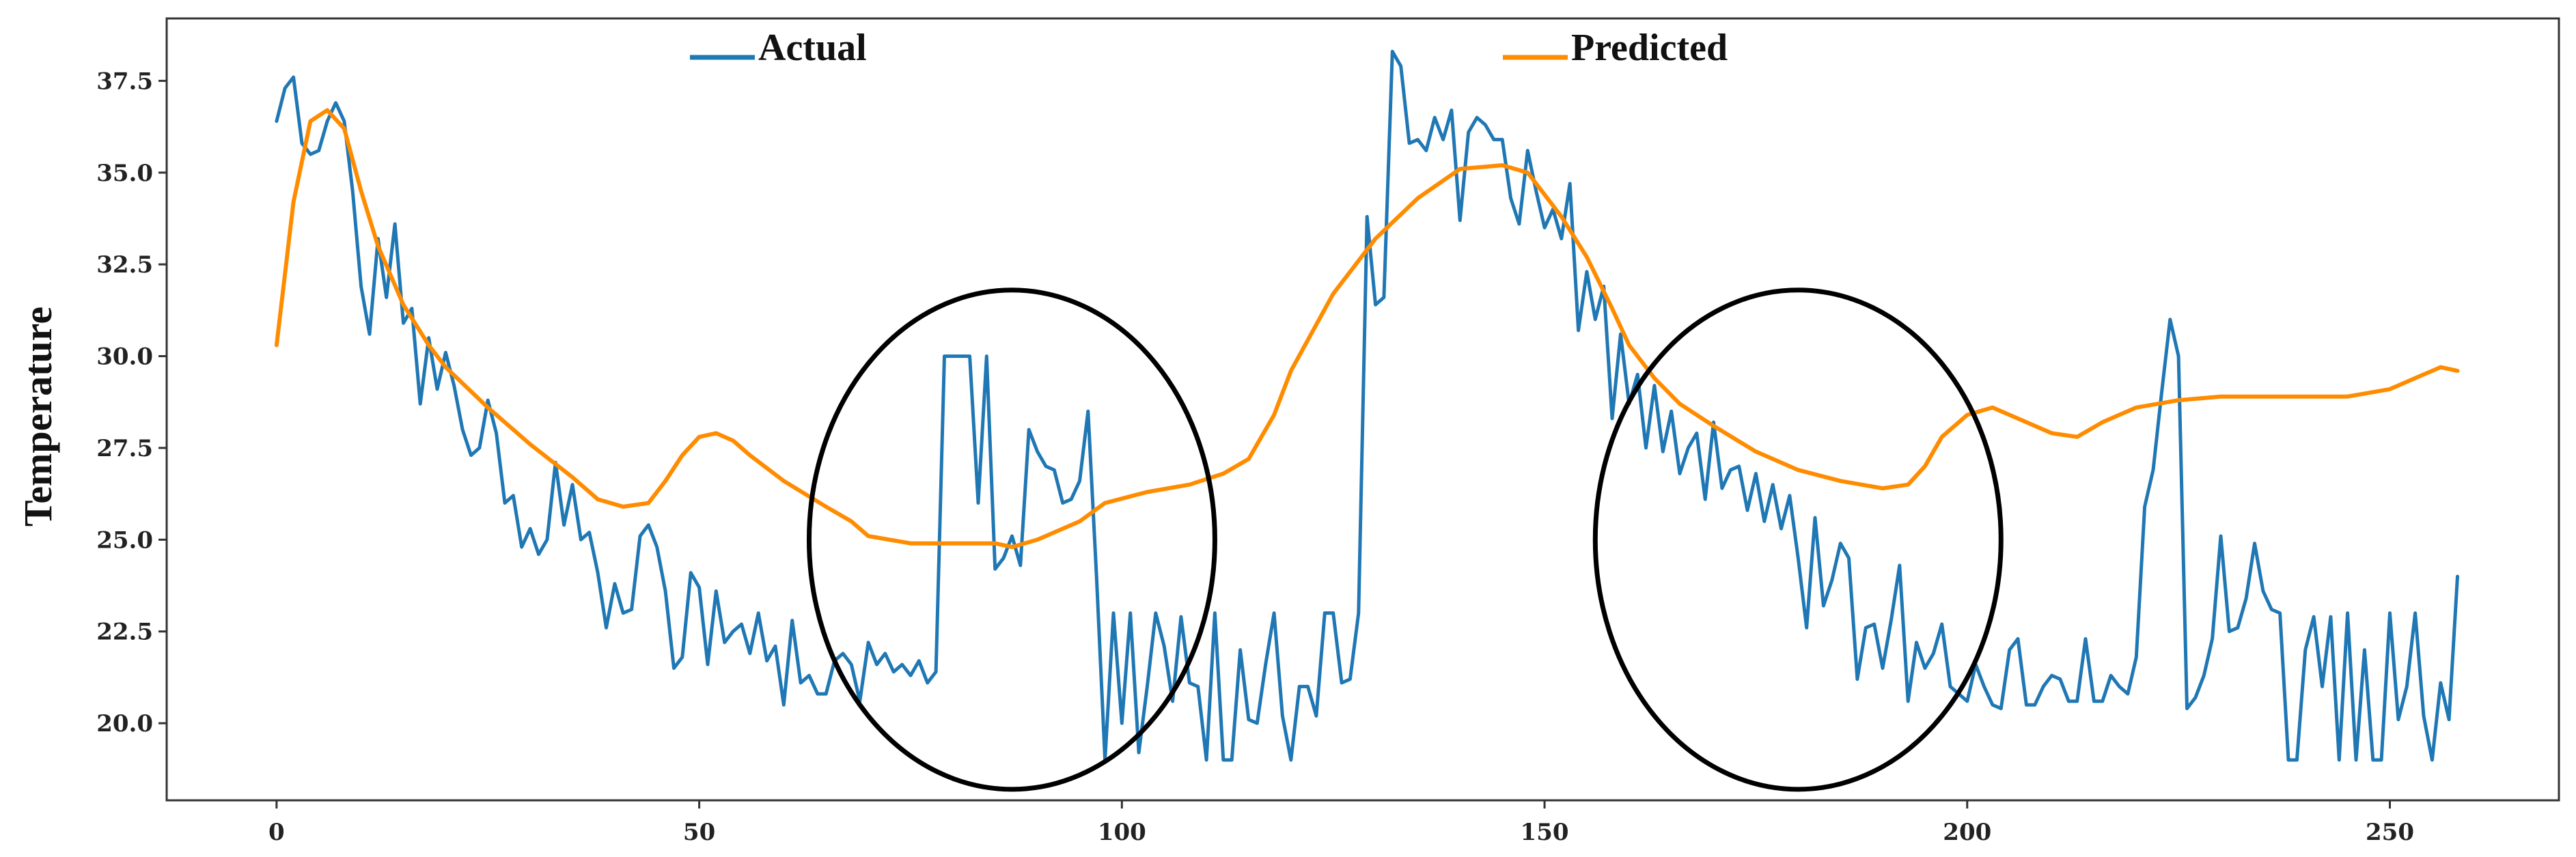 This screenshot has height=857, width=2576. I want to click on y-tick-label: 32.5, so click(125, 265).